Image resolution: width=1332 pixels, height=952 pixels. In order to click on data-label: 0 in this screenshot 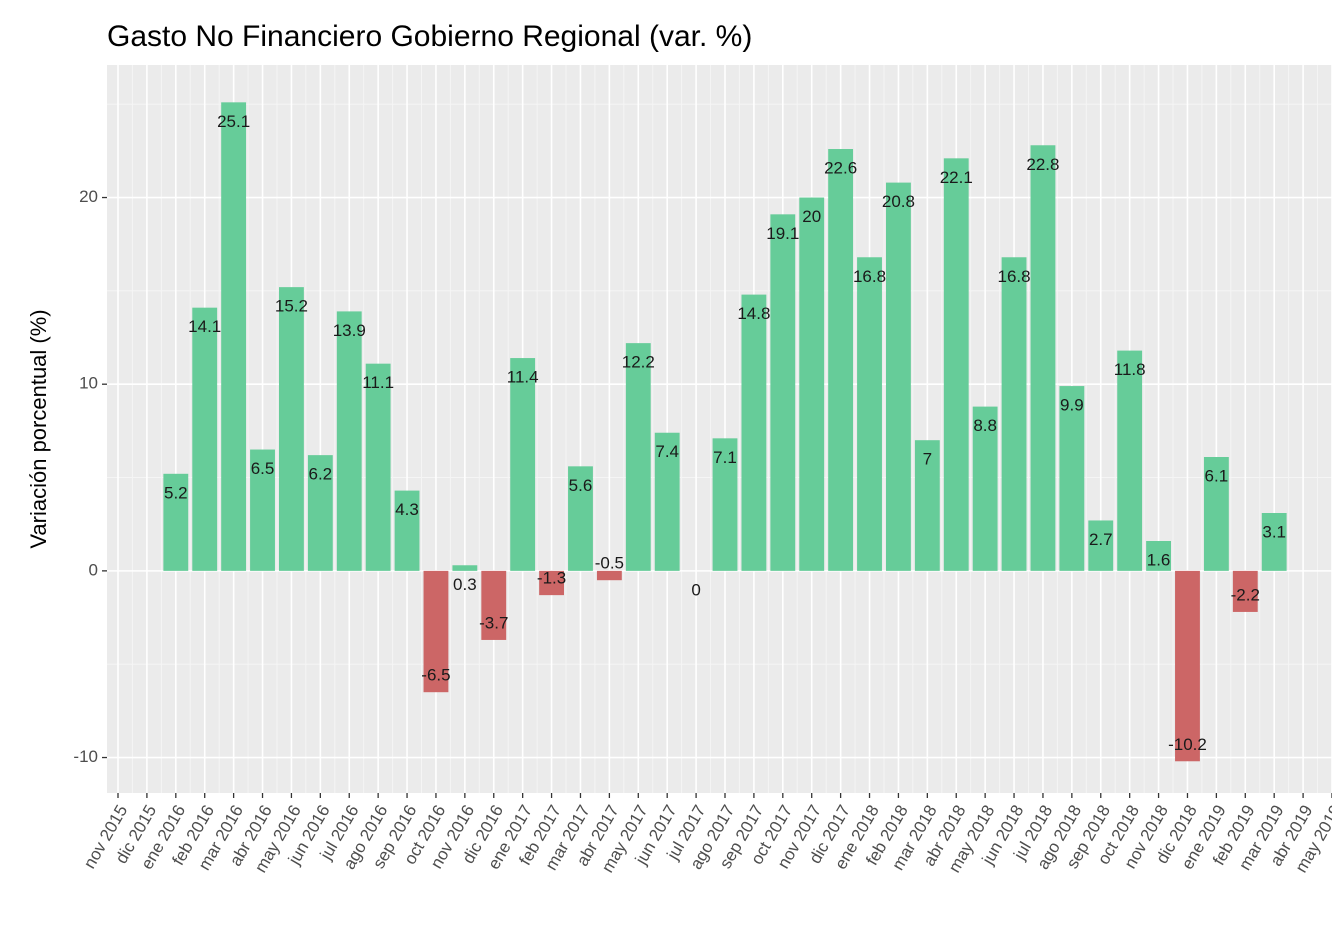, I will do `click(695, 589)`.